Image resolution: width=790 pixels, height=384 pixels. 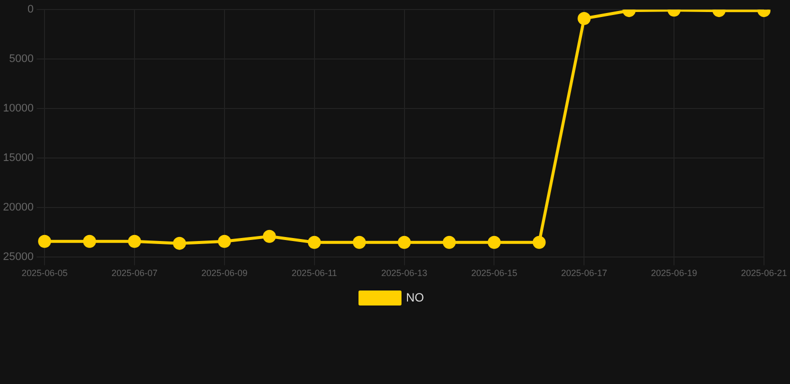 What do you see at coordinates (30, 10) in the screenshot?
I see `y-tick-label: 0` at bounding box center [30, 10].